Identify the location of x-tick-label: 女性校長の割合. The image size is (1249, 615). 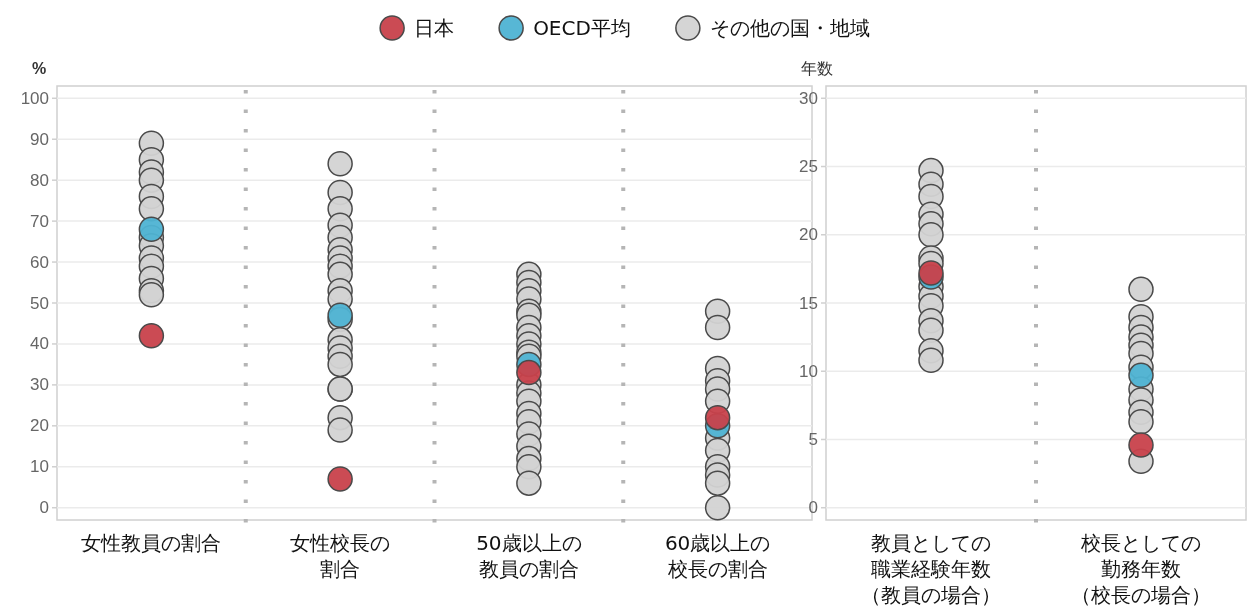
(340, 556).